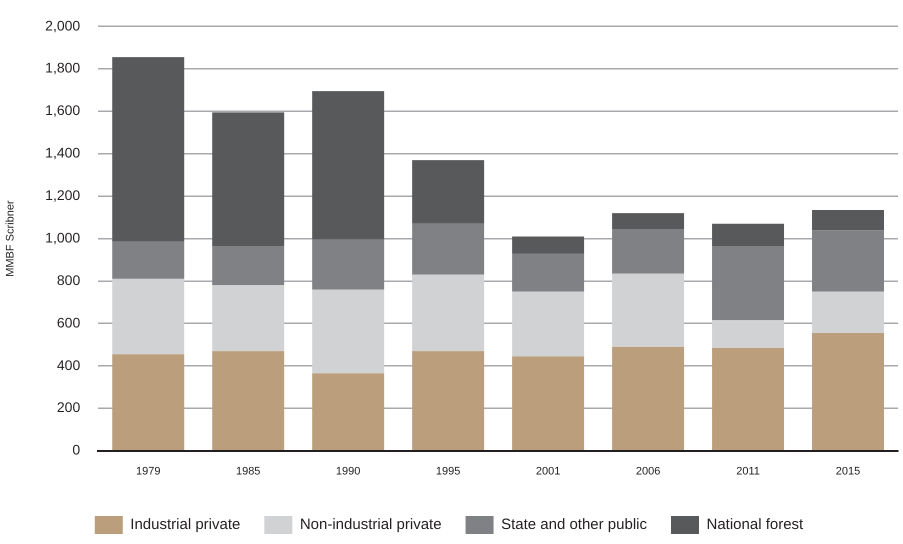 The width and height of the screenshot is (903, 544). I want to click on x-tick-label: 1990, so click(348, 471).